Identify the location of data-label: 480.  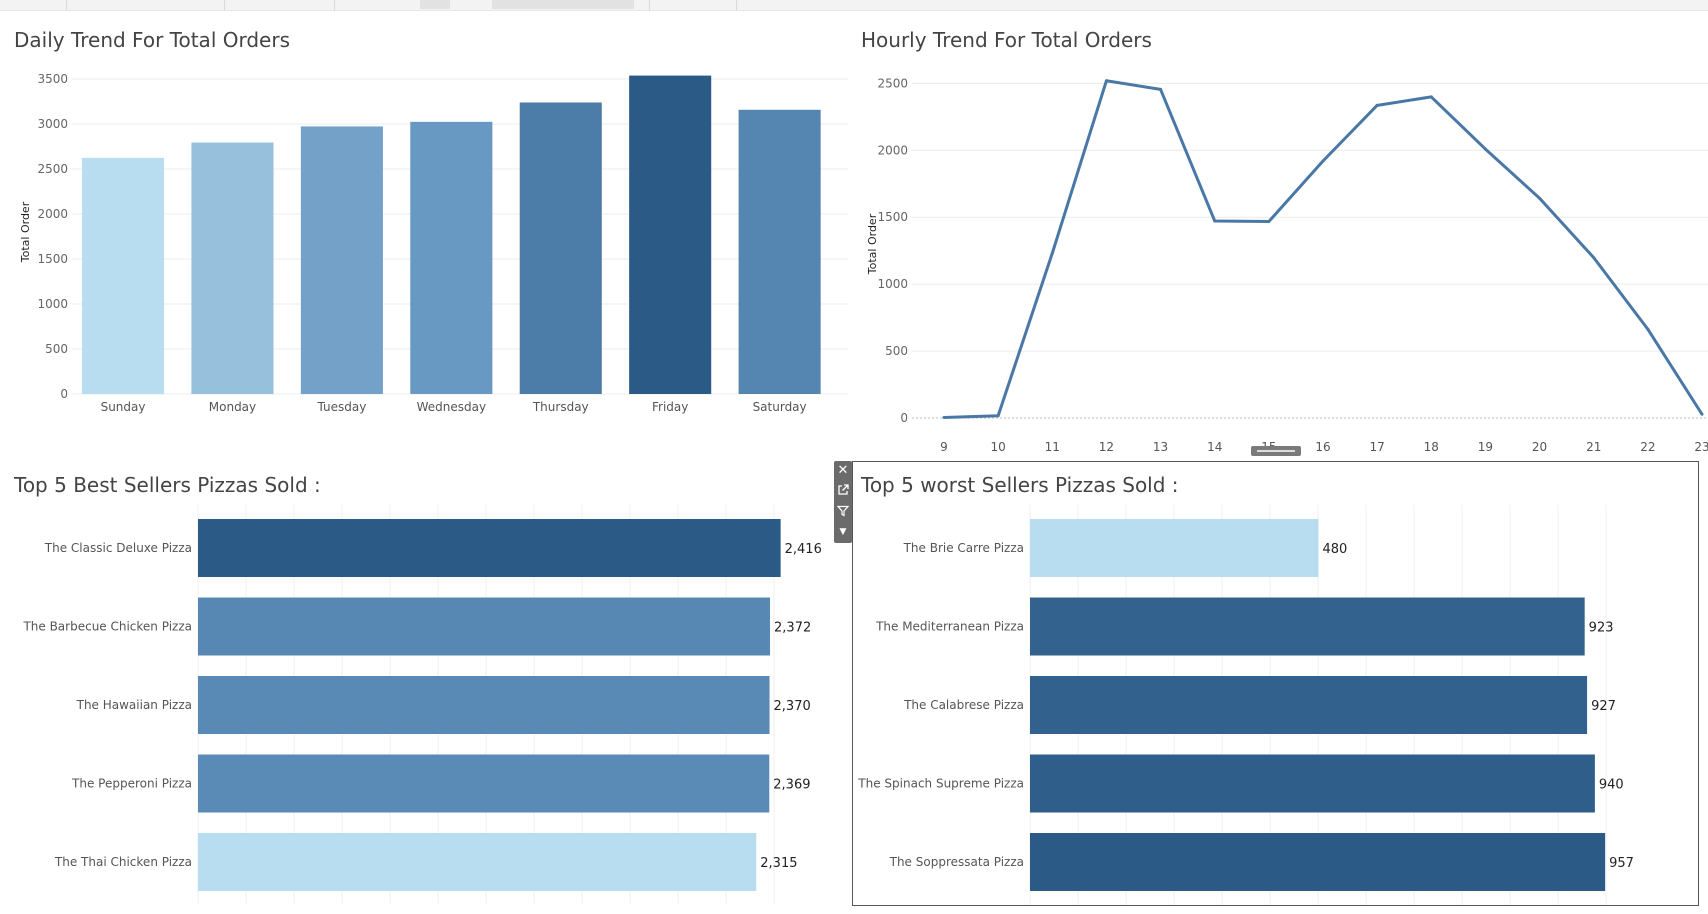
(1334, 549).